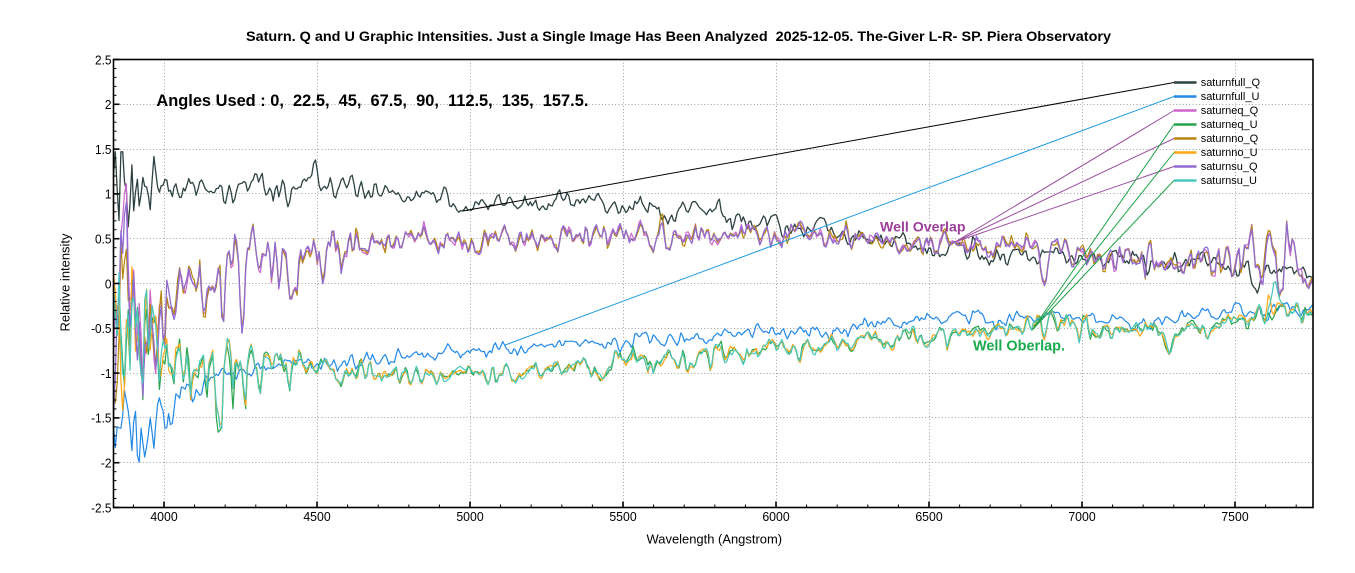 This screenshot has width=1355, height=573. What do you see at coordinates (103, 59) in the screenshot?
I see `svg-text: 2.5` at bounding box center [103, 59].